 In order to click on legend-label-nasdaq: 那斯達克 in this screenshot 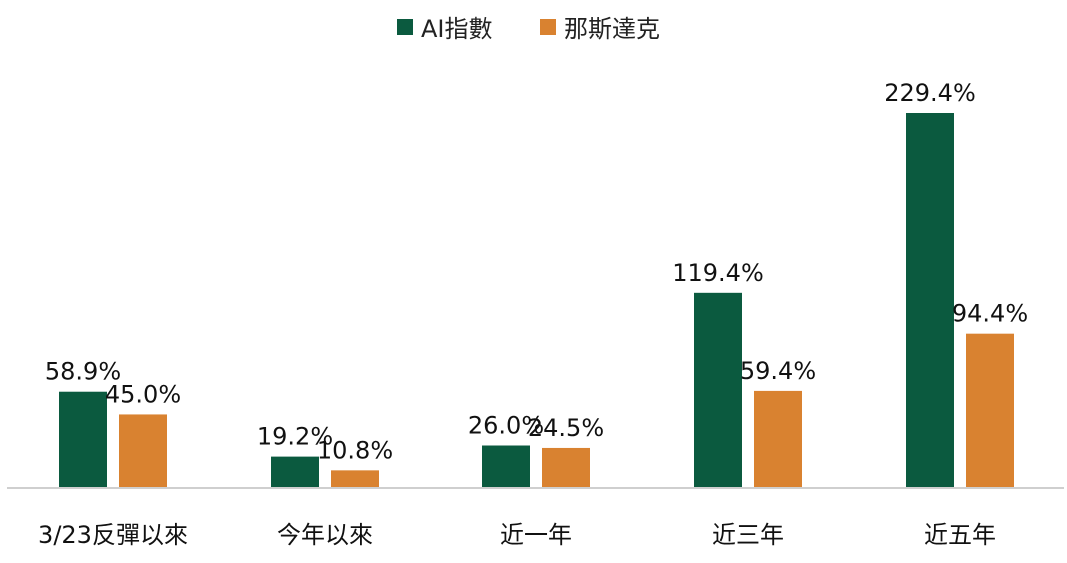, I will do `click(612, 29)`.